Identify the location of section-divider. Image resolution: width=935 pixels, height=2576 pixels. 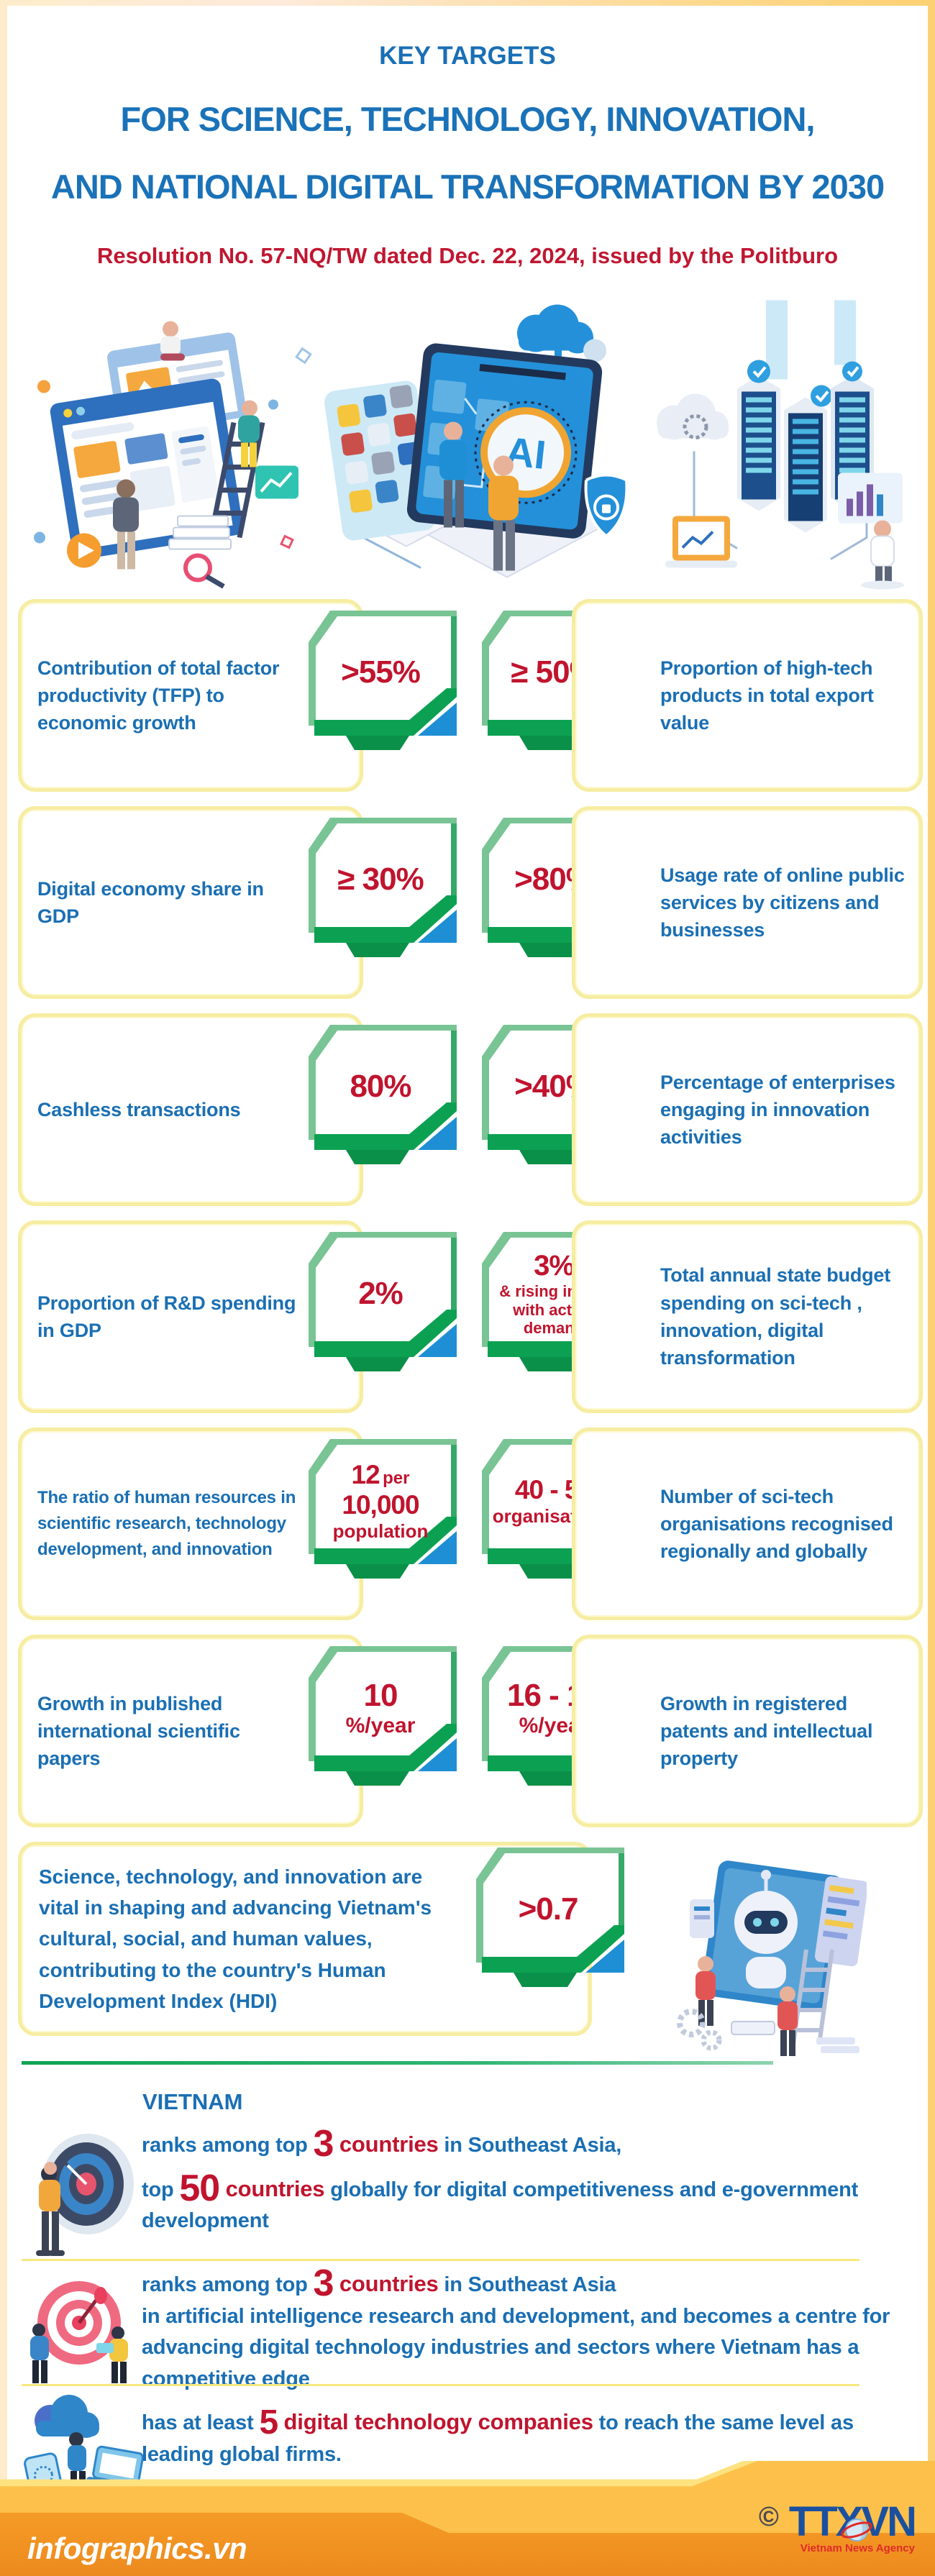
(397, 2063).